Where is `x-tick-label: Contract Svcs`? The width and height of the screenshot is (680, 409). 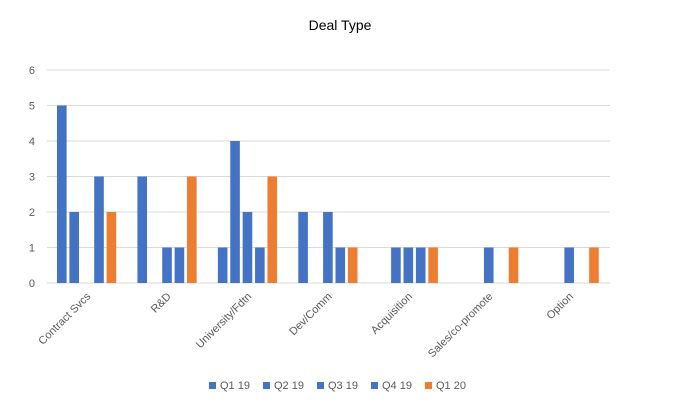 x-tick-label: Contract Svcs is located at coordinates (64, 318).